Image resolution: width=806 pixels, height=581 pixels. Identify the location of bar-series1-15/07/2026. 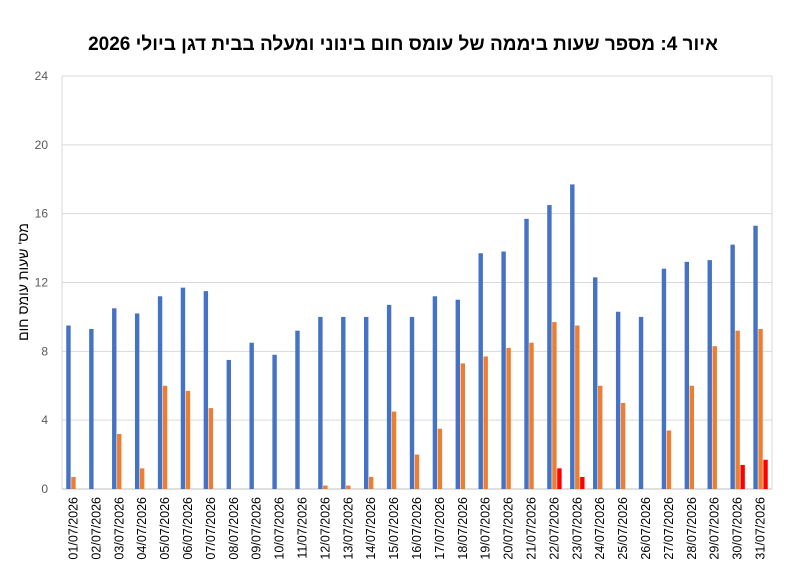
(389, 396).